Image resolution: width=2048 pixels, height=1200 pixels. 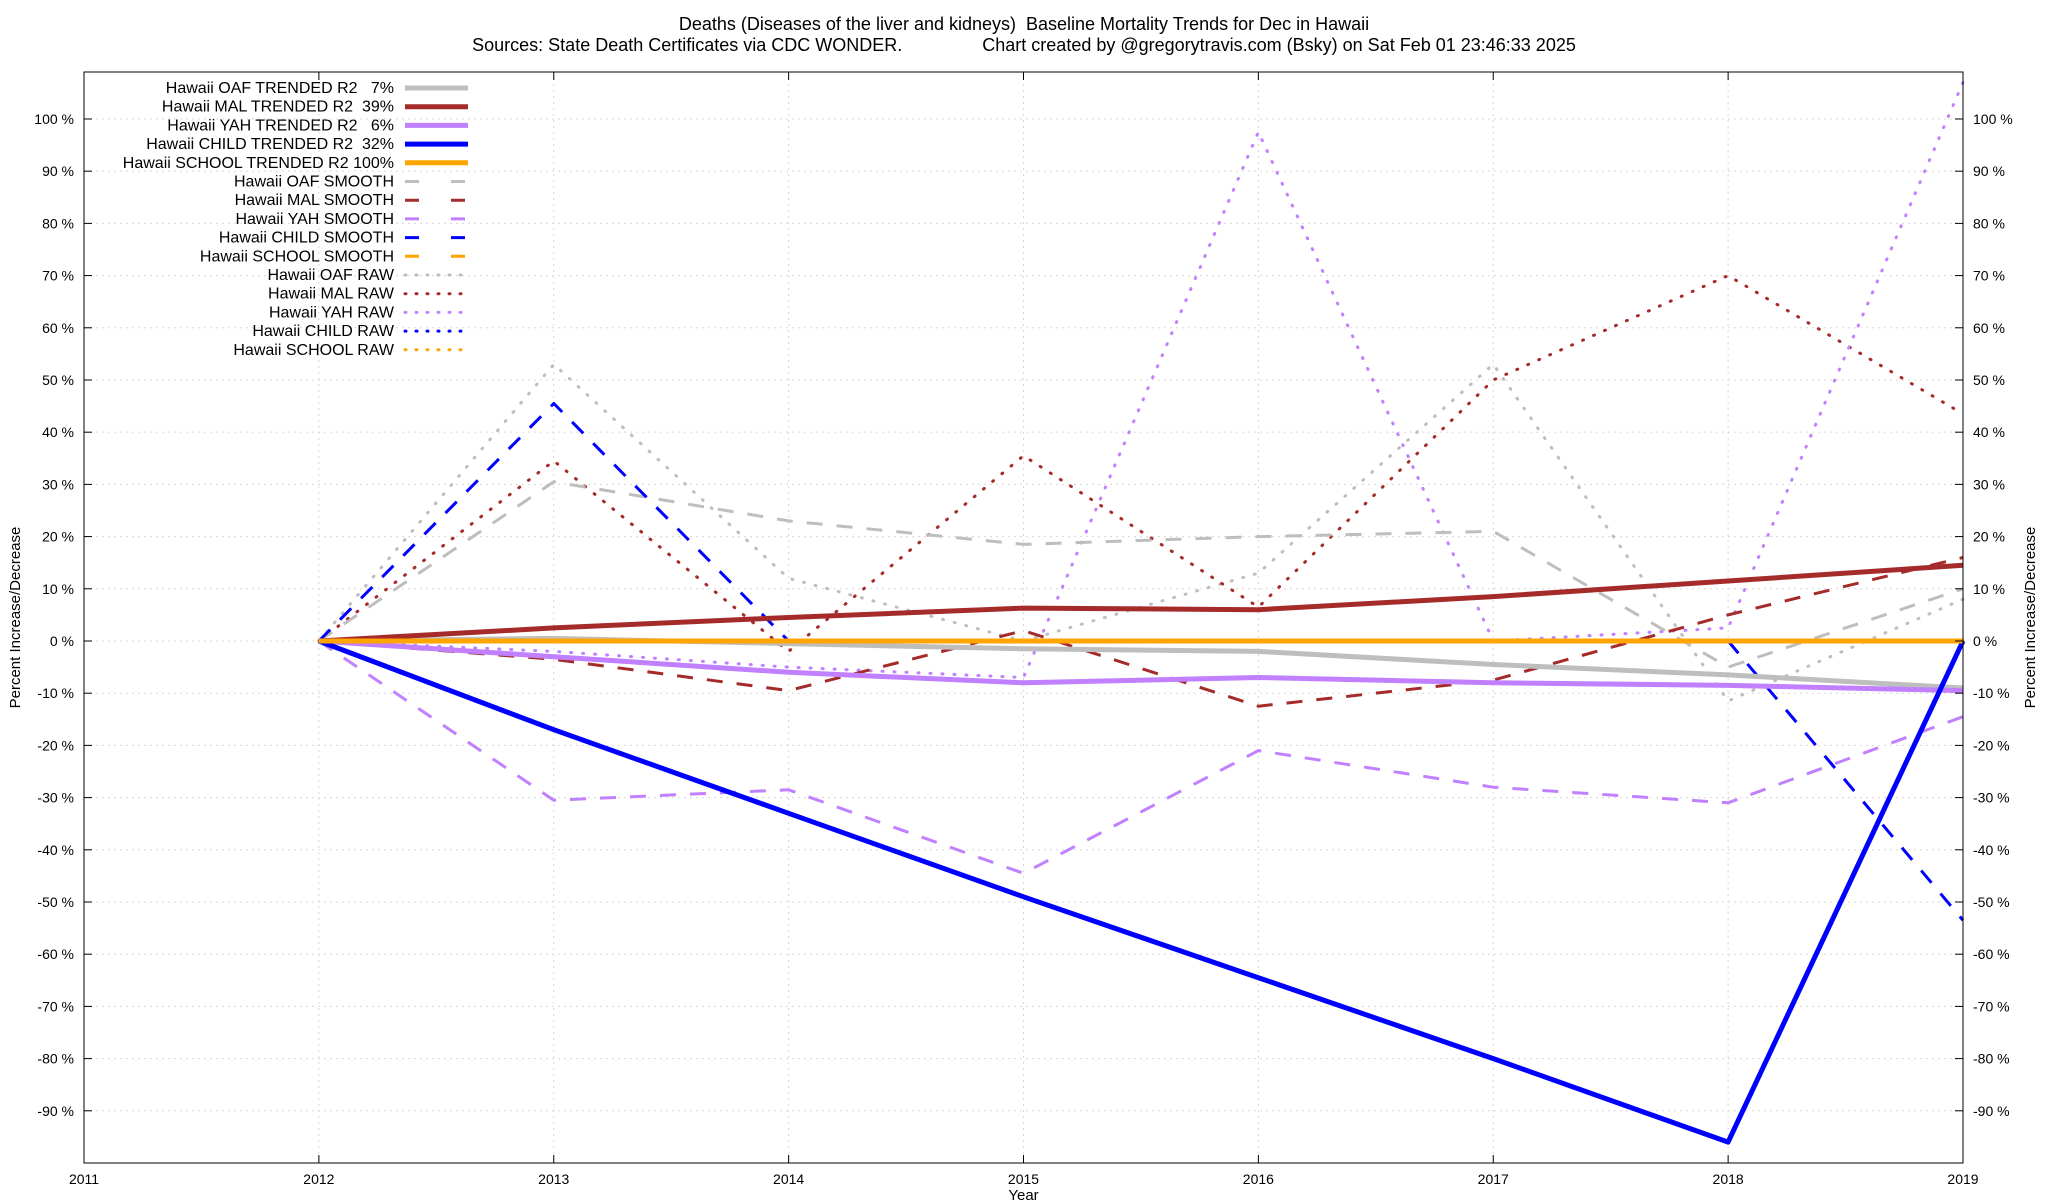 What do you see at coordinates (314, 350) in the screenshot?
I see `legend-label: Hawaii SCHOOL RAW` at bounding box center [314, 350].